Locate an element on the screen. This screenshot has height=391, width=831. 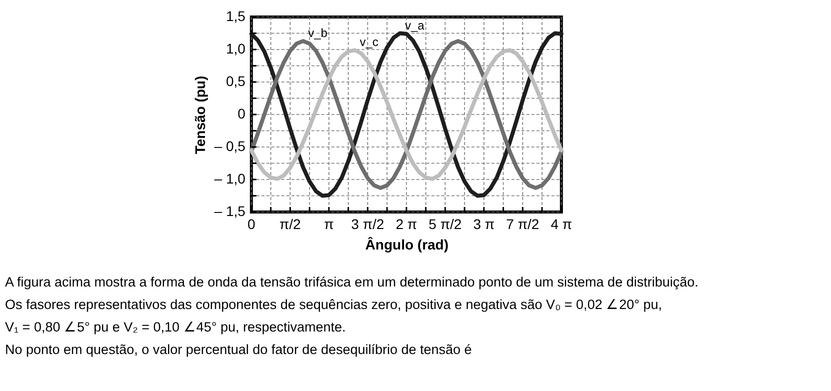
x-tick-label: 4 π is located at coordinates (561, 224).